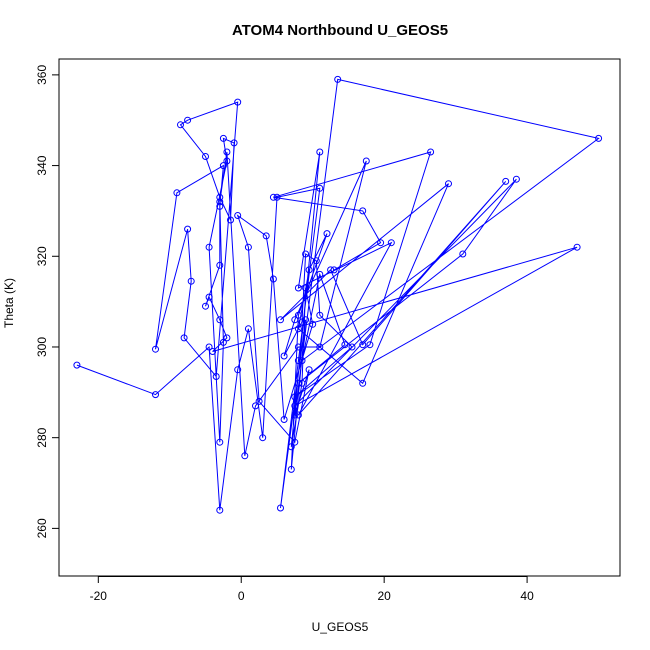 The image size is (650, 650). I want to click on y-tick-label: 300, so click(42, 347).